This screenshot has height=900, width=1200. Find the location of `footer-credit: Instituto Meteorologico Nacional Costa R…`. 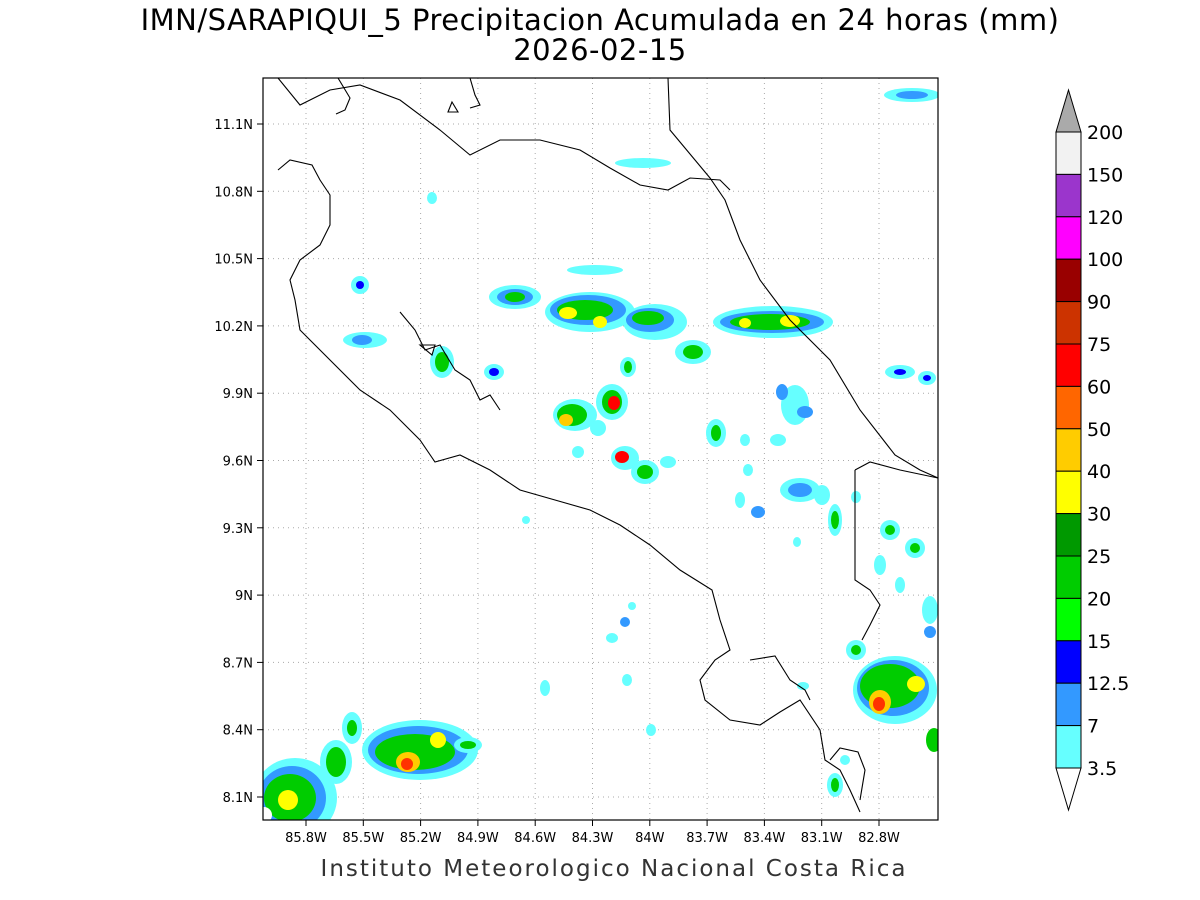

footer-credit: Instituto Meteorologico Nacional Costa R… is located at coordinates (614, 869).